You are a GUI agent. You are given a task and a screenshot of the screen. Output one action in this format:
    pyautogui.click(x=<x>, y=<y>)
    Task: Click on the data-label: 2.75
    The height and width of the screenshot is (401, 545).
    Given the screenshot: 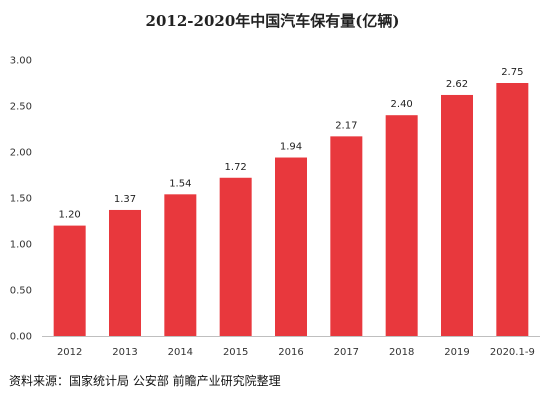 What is the action you would take?
    pyautogui.click(x=512, y=72)
    